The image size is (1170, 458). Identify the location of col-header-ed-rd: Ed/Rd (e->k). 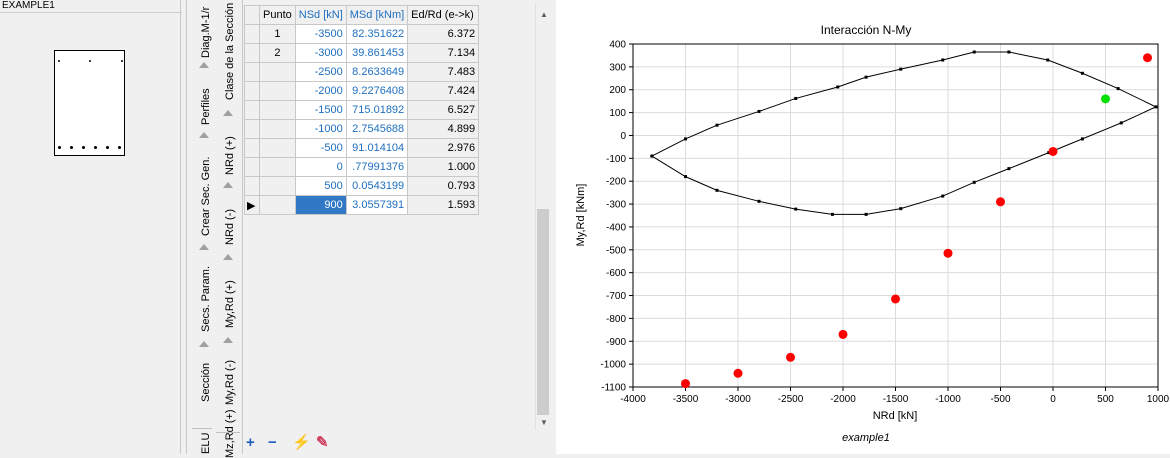
(443, 15).